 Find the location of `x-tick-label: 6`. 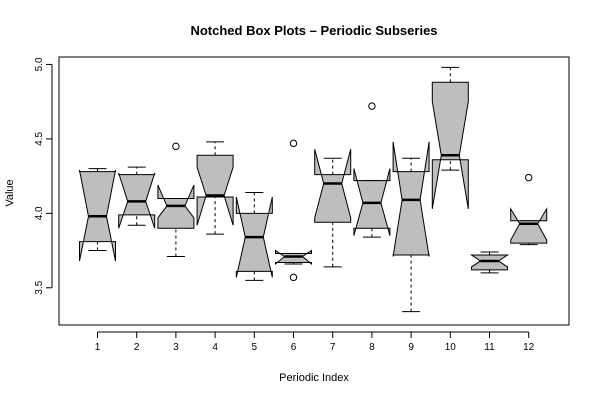

x-tick-label: 6 is located at coordinates (294, 347).